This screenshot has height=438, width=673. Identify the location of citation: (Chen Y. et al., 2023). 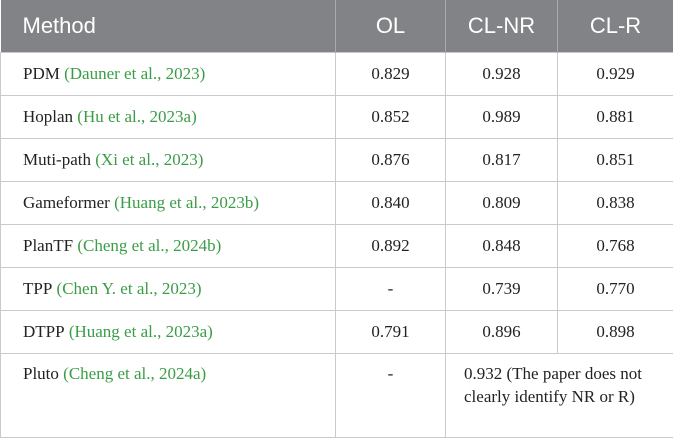
(129, 288).